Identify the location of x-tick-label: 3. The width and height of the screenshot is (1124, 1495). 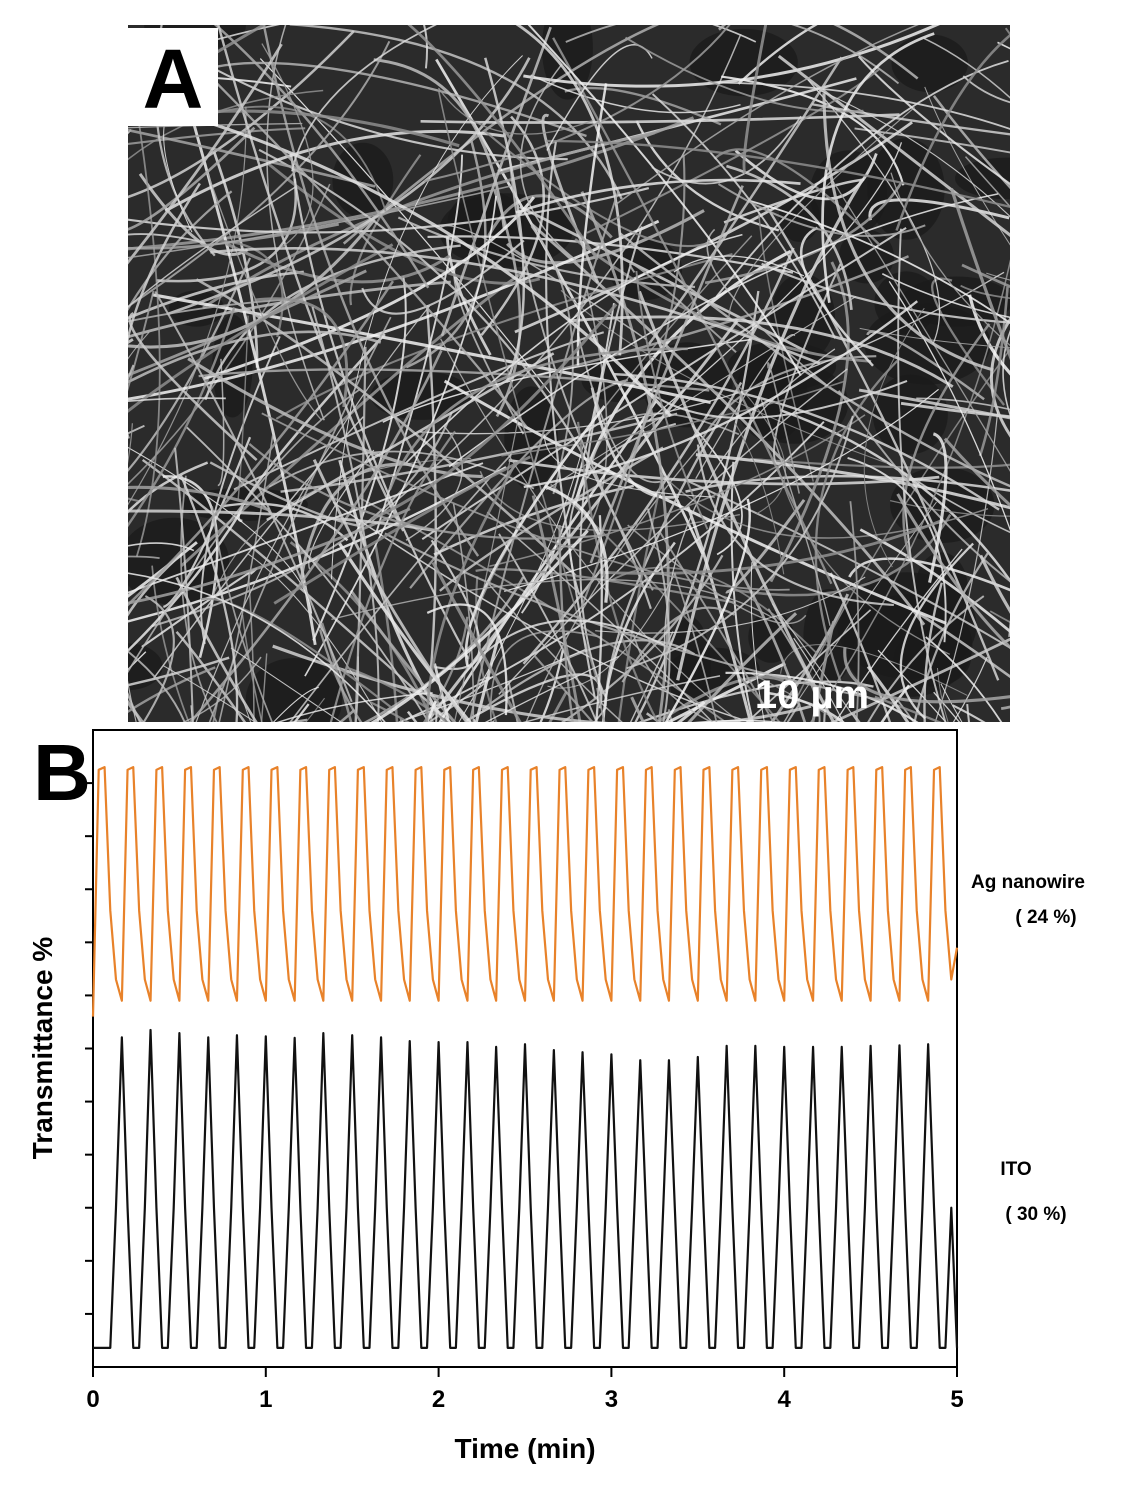
(611, 1399).